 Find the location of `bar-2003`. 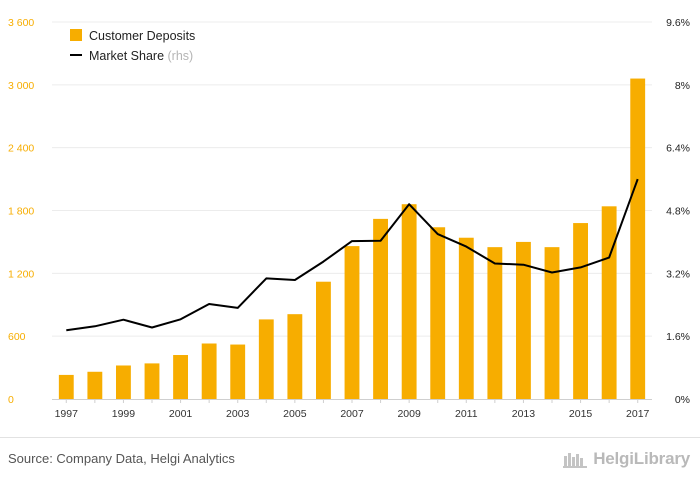

bar-2003 is located at coordinates (238, 371).